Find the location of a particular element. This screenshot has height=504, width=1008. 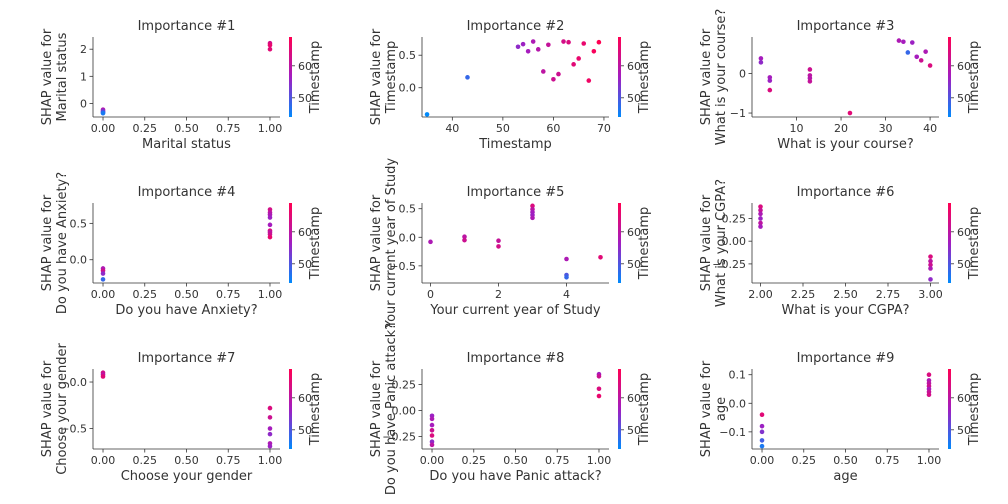

y-axis-label-line-2: Do you have Panic attack? is located at coordinates (391, 409).